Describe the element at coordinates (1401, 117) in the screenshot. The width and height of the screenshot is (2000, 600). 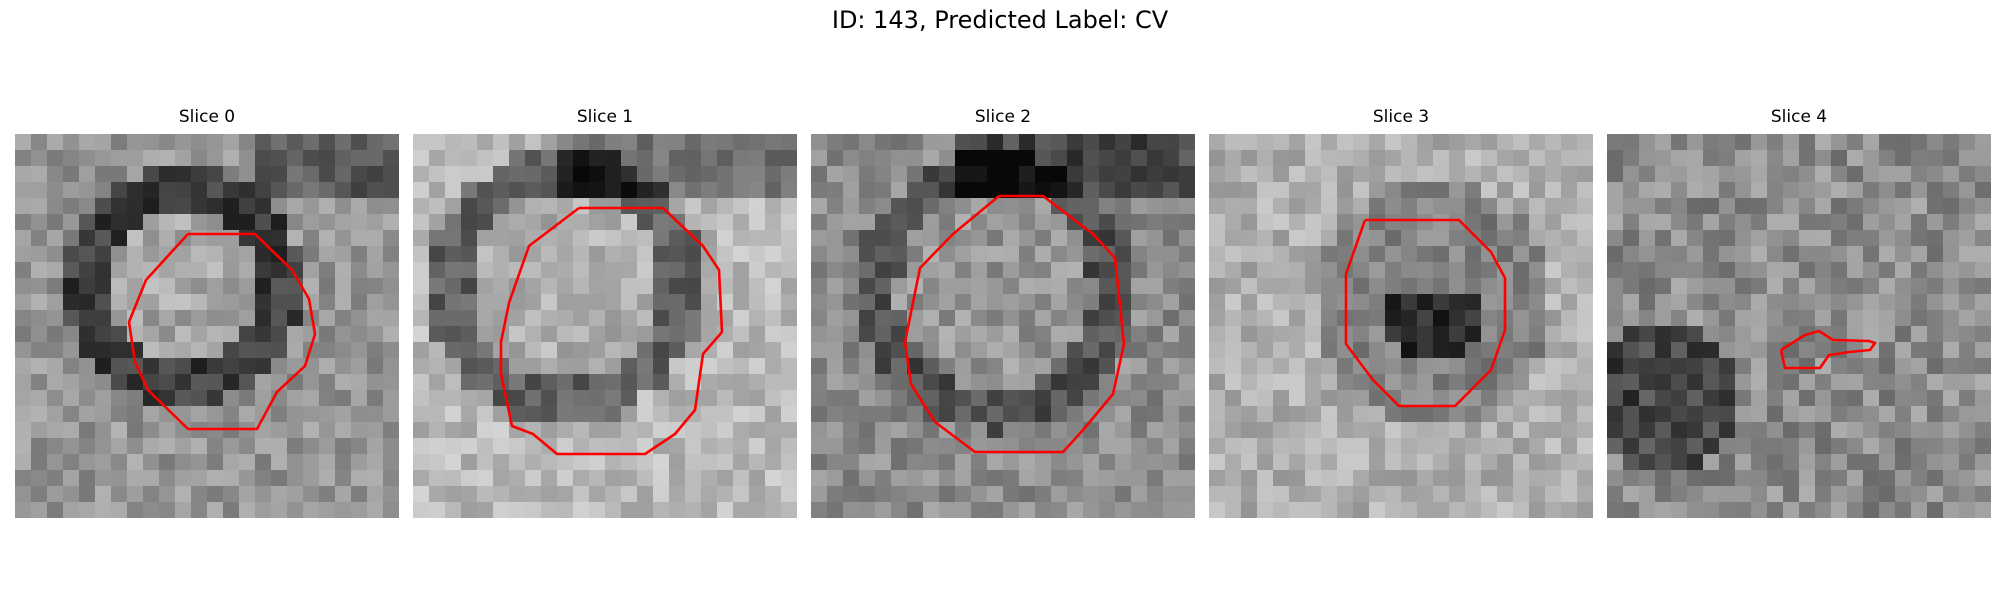
I see `slice-title-3: Slice 3` at that location.